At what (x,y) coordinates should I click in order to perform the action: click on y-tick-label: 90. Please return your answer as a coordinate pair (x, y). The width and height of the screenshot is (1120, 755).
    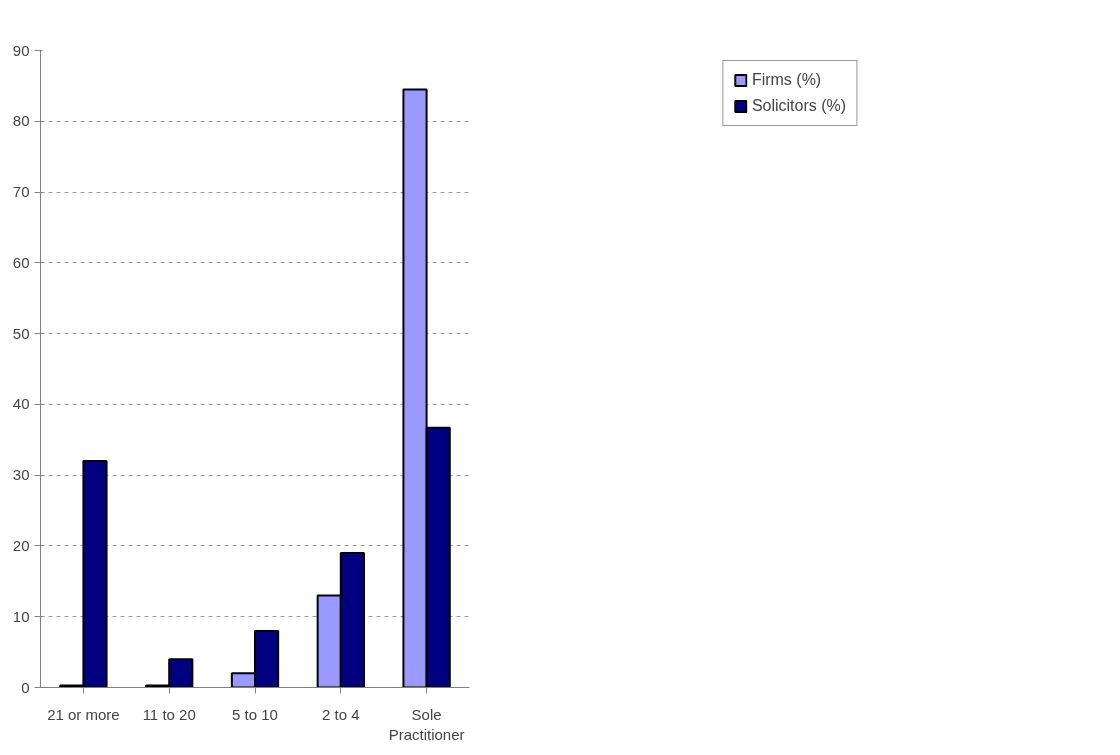
    Looking at the image, I should click on (21, 50).